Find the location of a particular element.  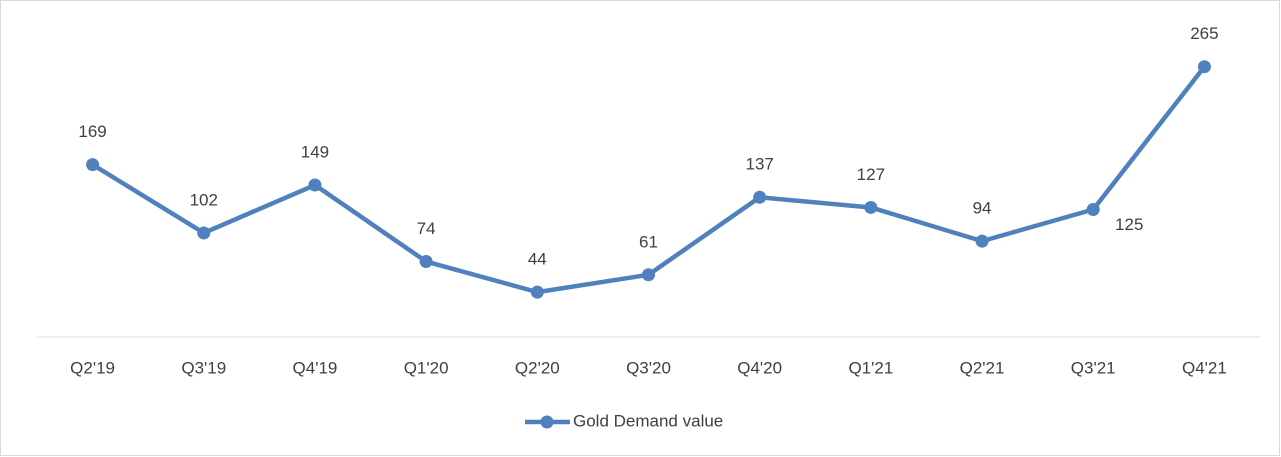

x-tick-label: Q4'19 is located at coordinates (315, 367).